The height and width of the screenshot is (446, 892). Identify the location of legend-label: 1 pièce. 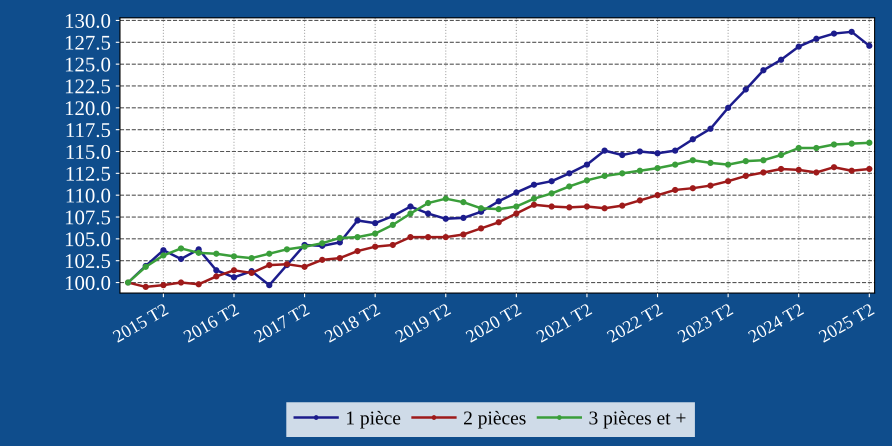
(373, 419).